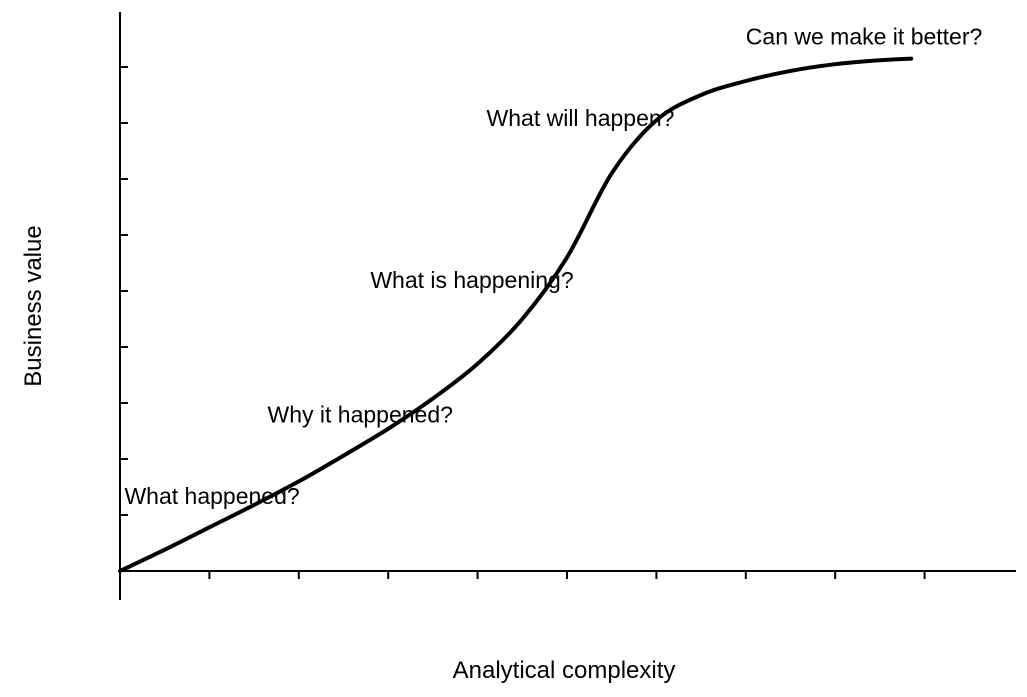 The image size is (1027, 697). What do you see at coordinates (564, 670) in the screenshot?
I see `x-axis-label: Analytical complexity` at bounding box center [564, 670].